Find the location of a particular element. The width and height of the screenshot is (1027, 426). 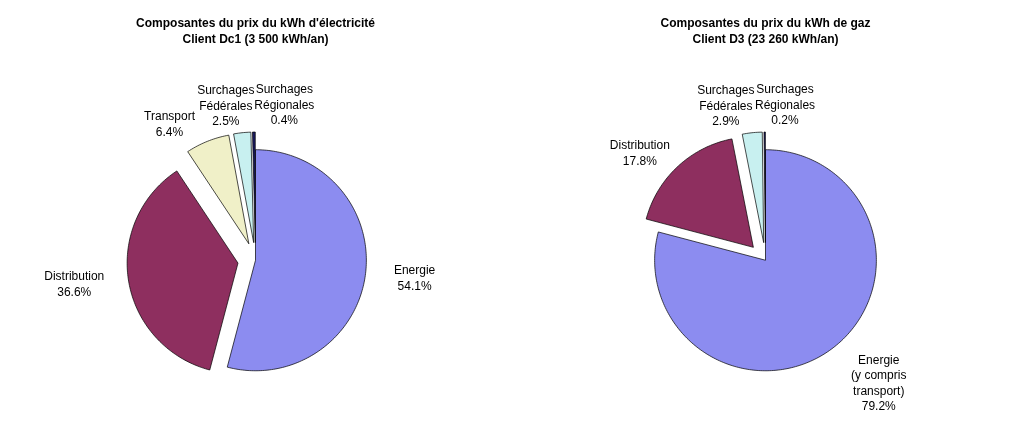

data-label: 17.8% is located at coordinates (640, 160).